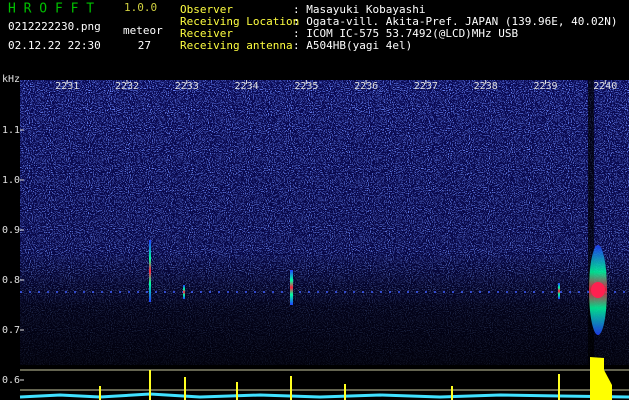 This screenshot has width=629, height=400. I want to click on field-value: : A504HB(yagi 4el), so click(352, 45).